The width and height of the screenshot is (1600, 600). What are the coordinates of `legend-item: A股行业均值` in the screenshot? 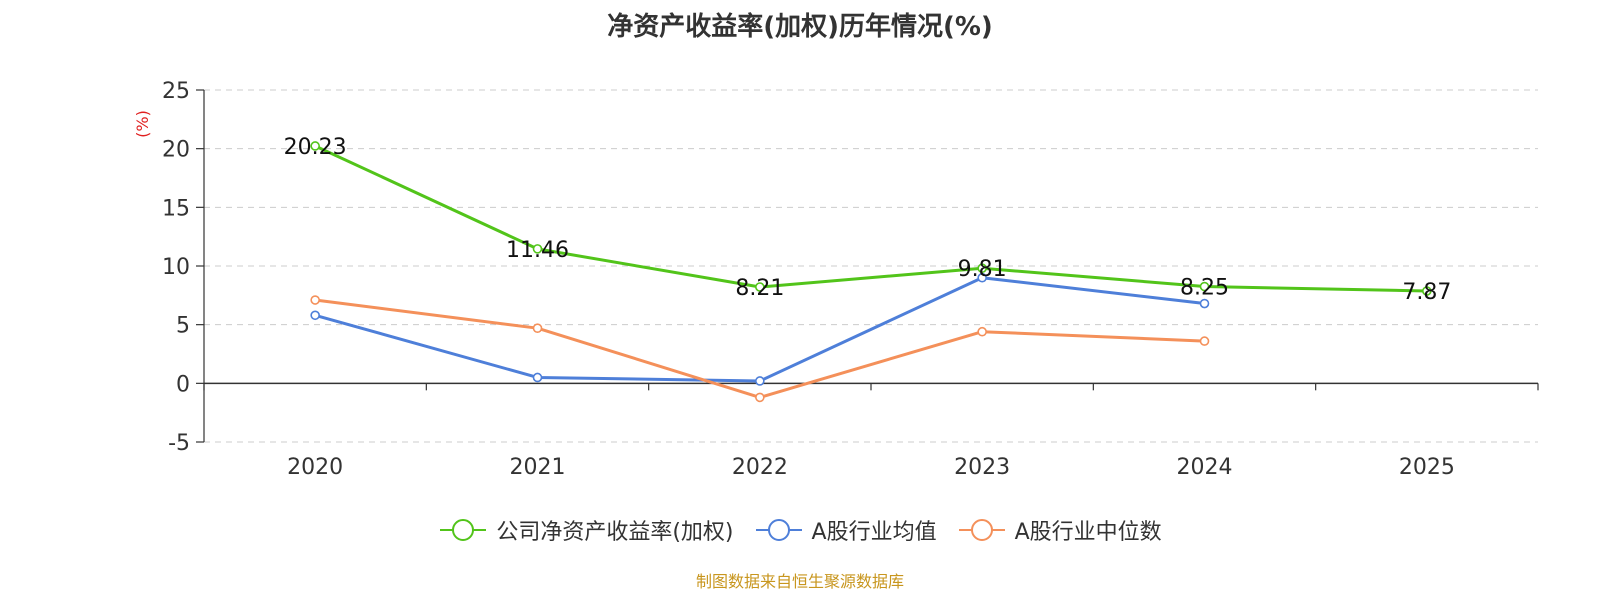 It's located at (845, 530).